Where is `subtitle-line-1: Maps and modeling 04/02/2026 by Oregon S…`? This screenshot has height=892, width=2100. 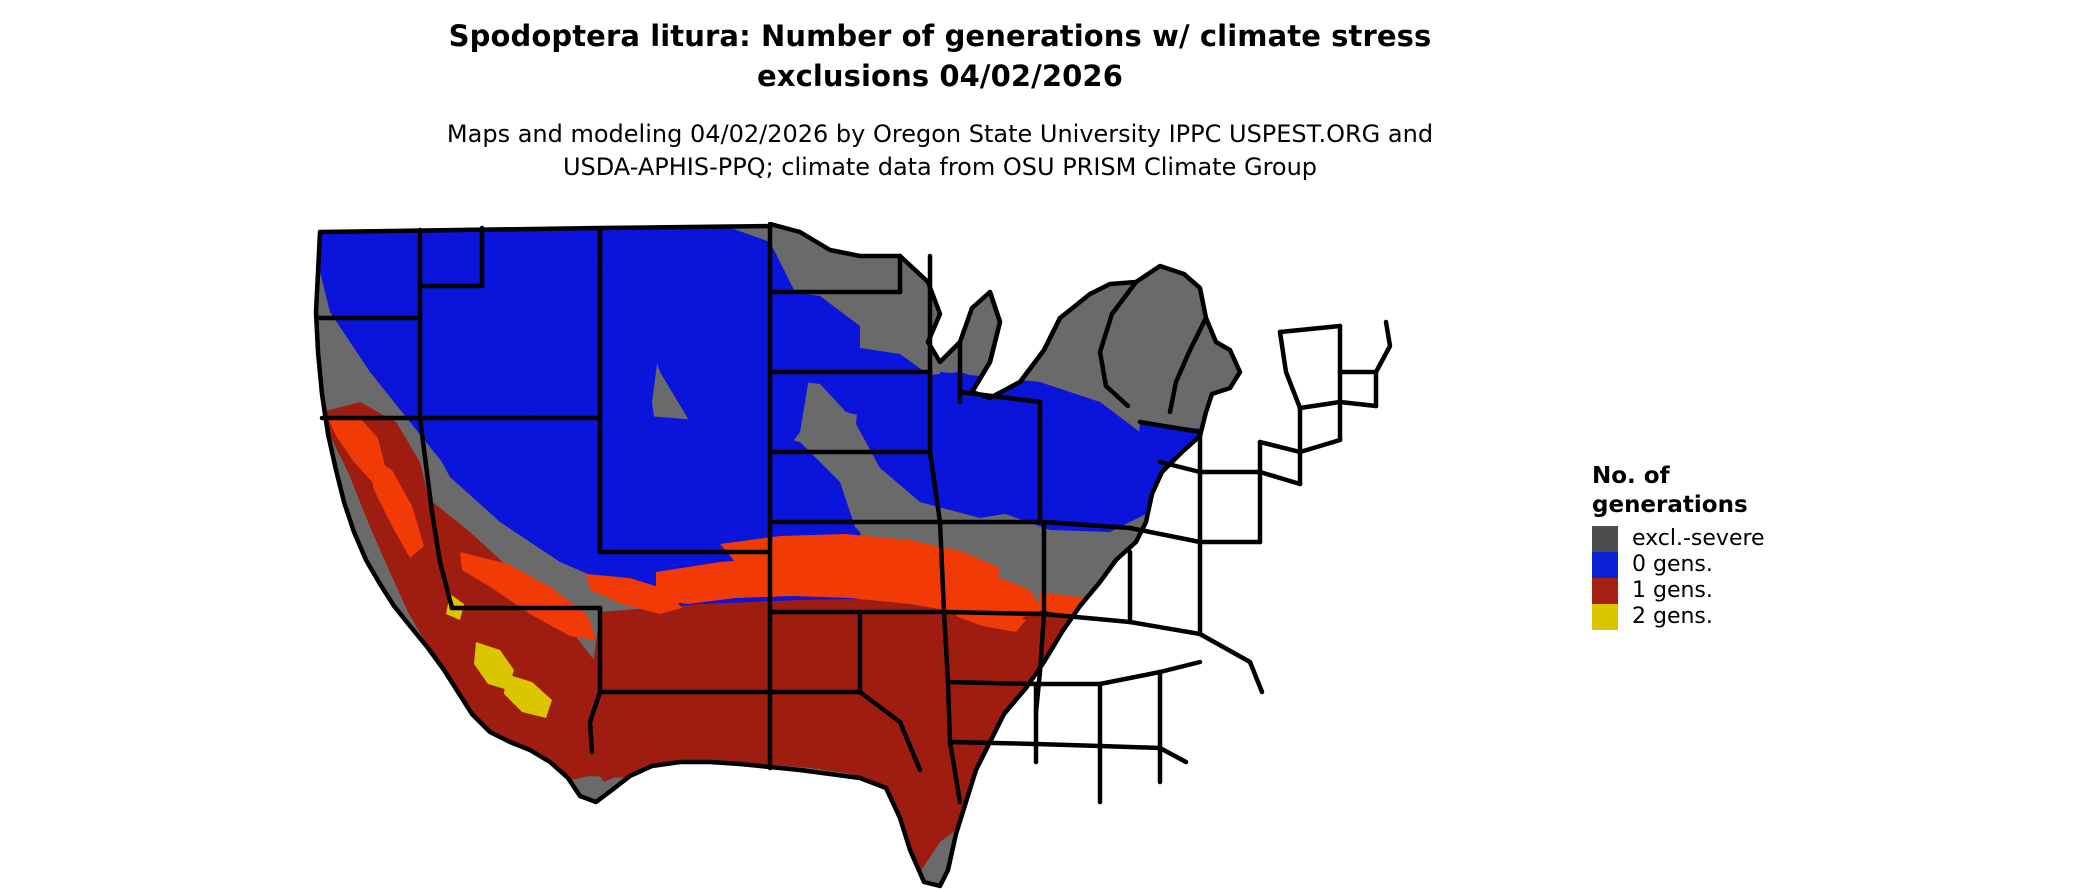 subtitle-line-1: Maps and modeling 04/02/2026 by Oregon S… is located at coordinates (940, 134).